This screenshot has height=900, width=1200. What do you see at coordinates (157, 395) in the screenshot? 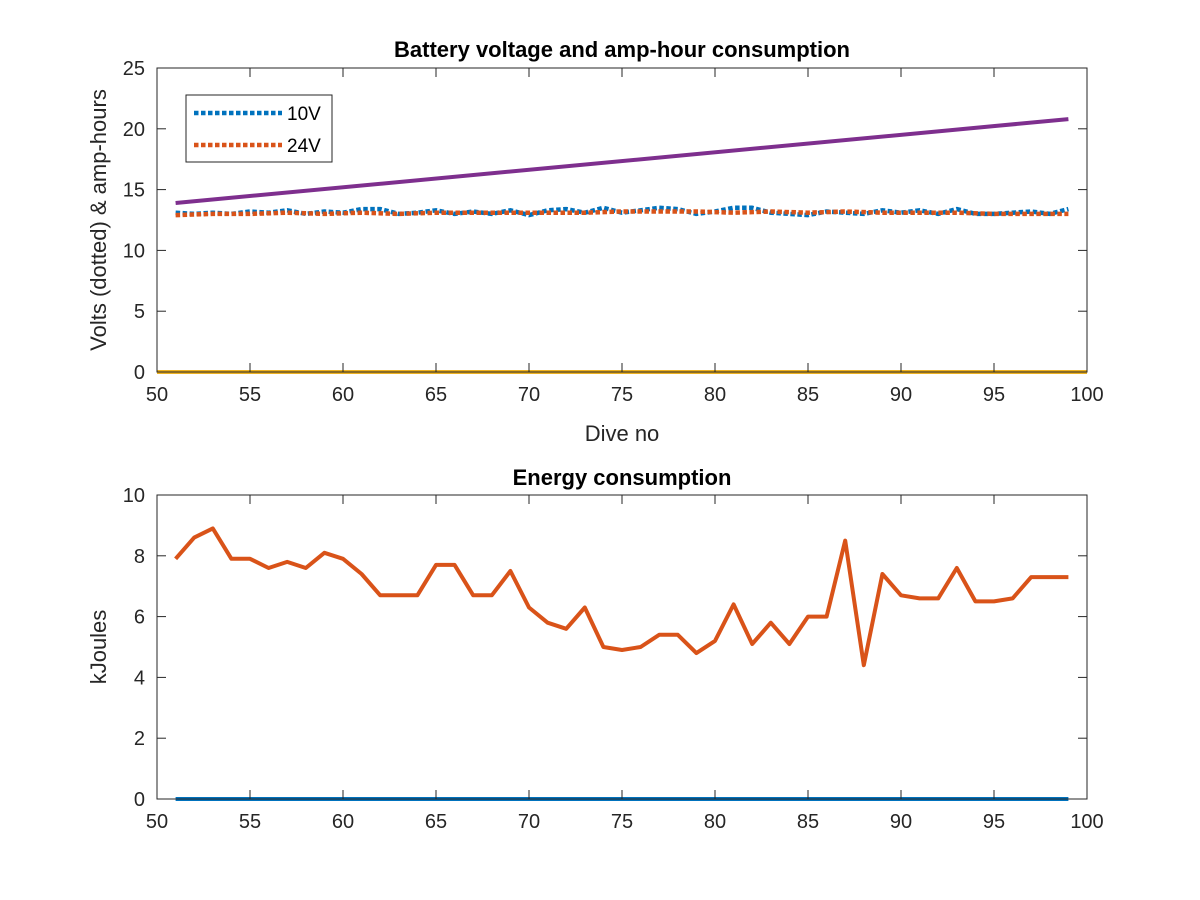
I see `voltage-plot-x-tick-label: 50` at bounding box center [157, 395].